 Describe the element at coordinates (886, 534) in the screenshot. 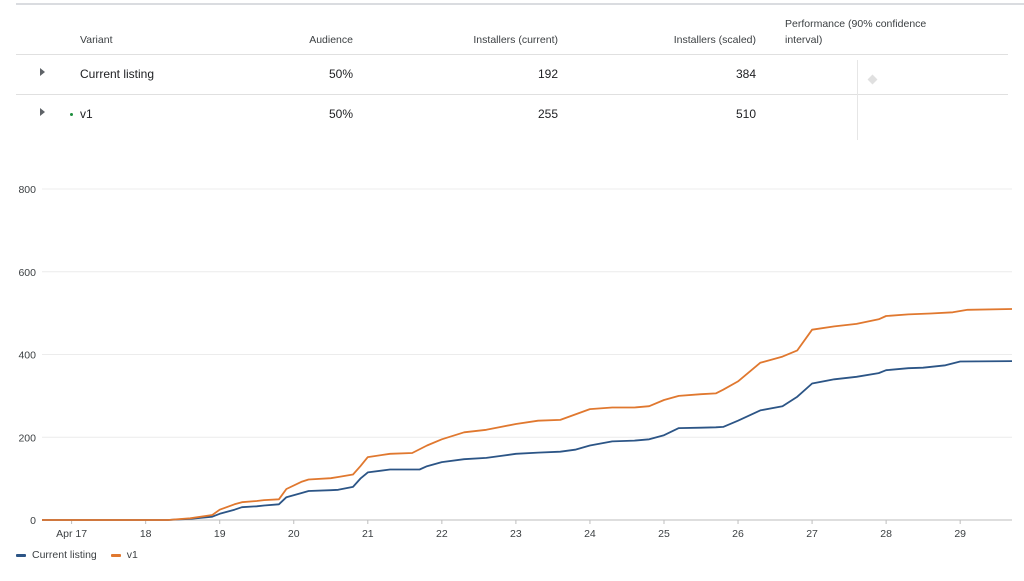

I see `x-tick-label: 28` at that location.